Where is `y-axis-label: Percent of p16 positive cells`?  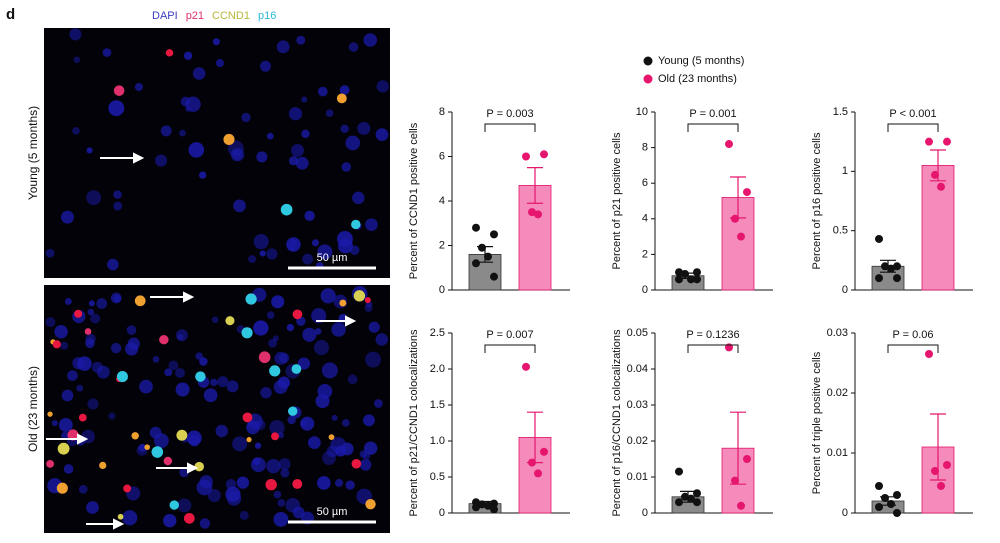 y-axis-label: Percent of p16 positive cells is located at coordinates (817, 200).